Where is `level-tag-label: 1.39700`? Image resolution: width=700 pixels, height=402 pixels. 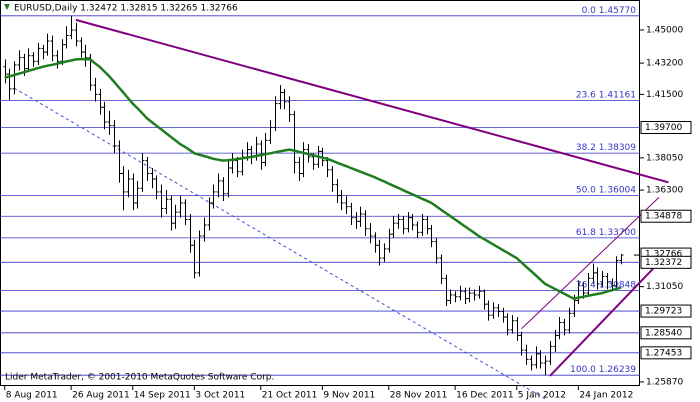
level-tag-label: 1.39700 is located at coordinates (663, 128).